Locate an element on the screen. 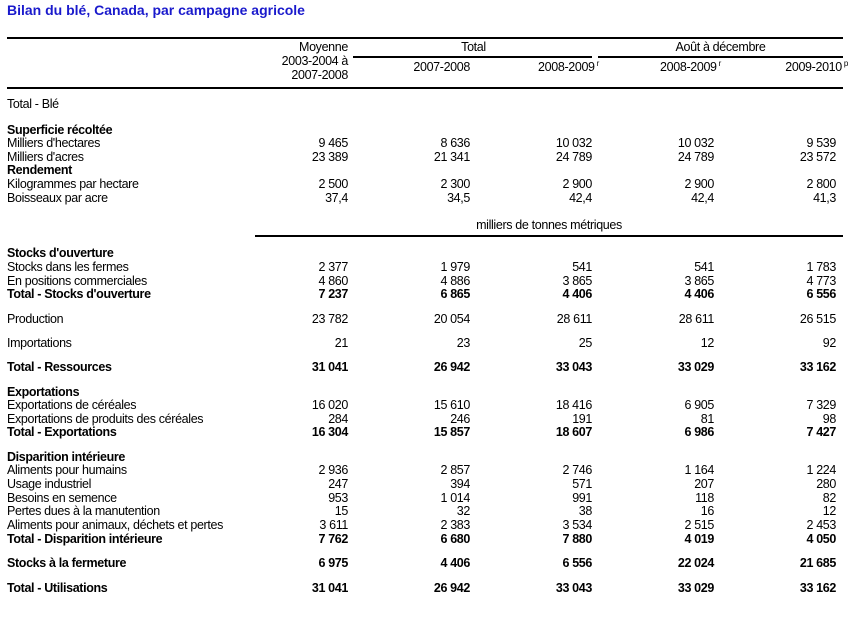 The image size is (852, 639). table-cell: 82 is located at coordinates (829, 498).